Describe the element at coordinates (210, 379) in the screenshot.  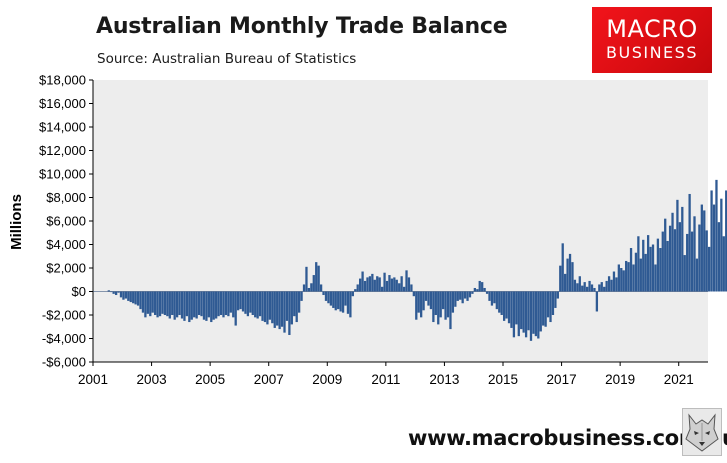
I see `x-tick-label: 2005` at that location.